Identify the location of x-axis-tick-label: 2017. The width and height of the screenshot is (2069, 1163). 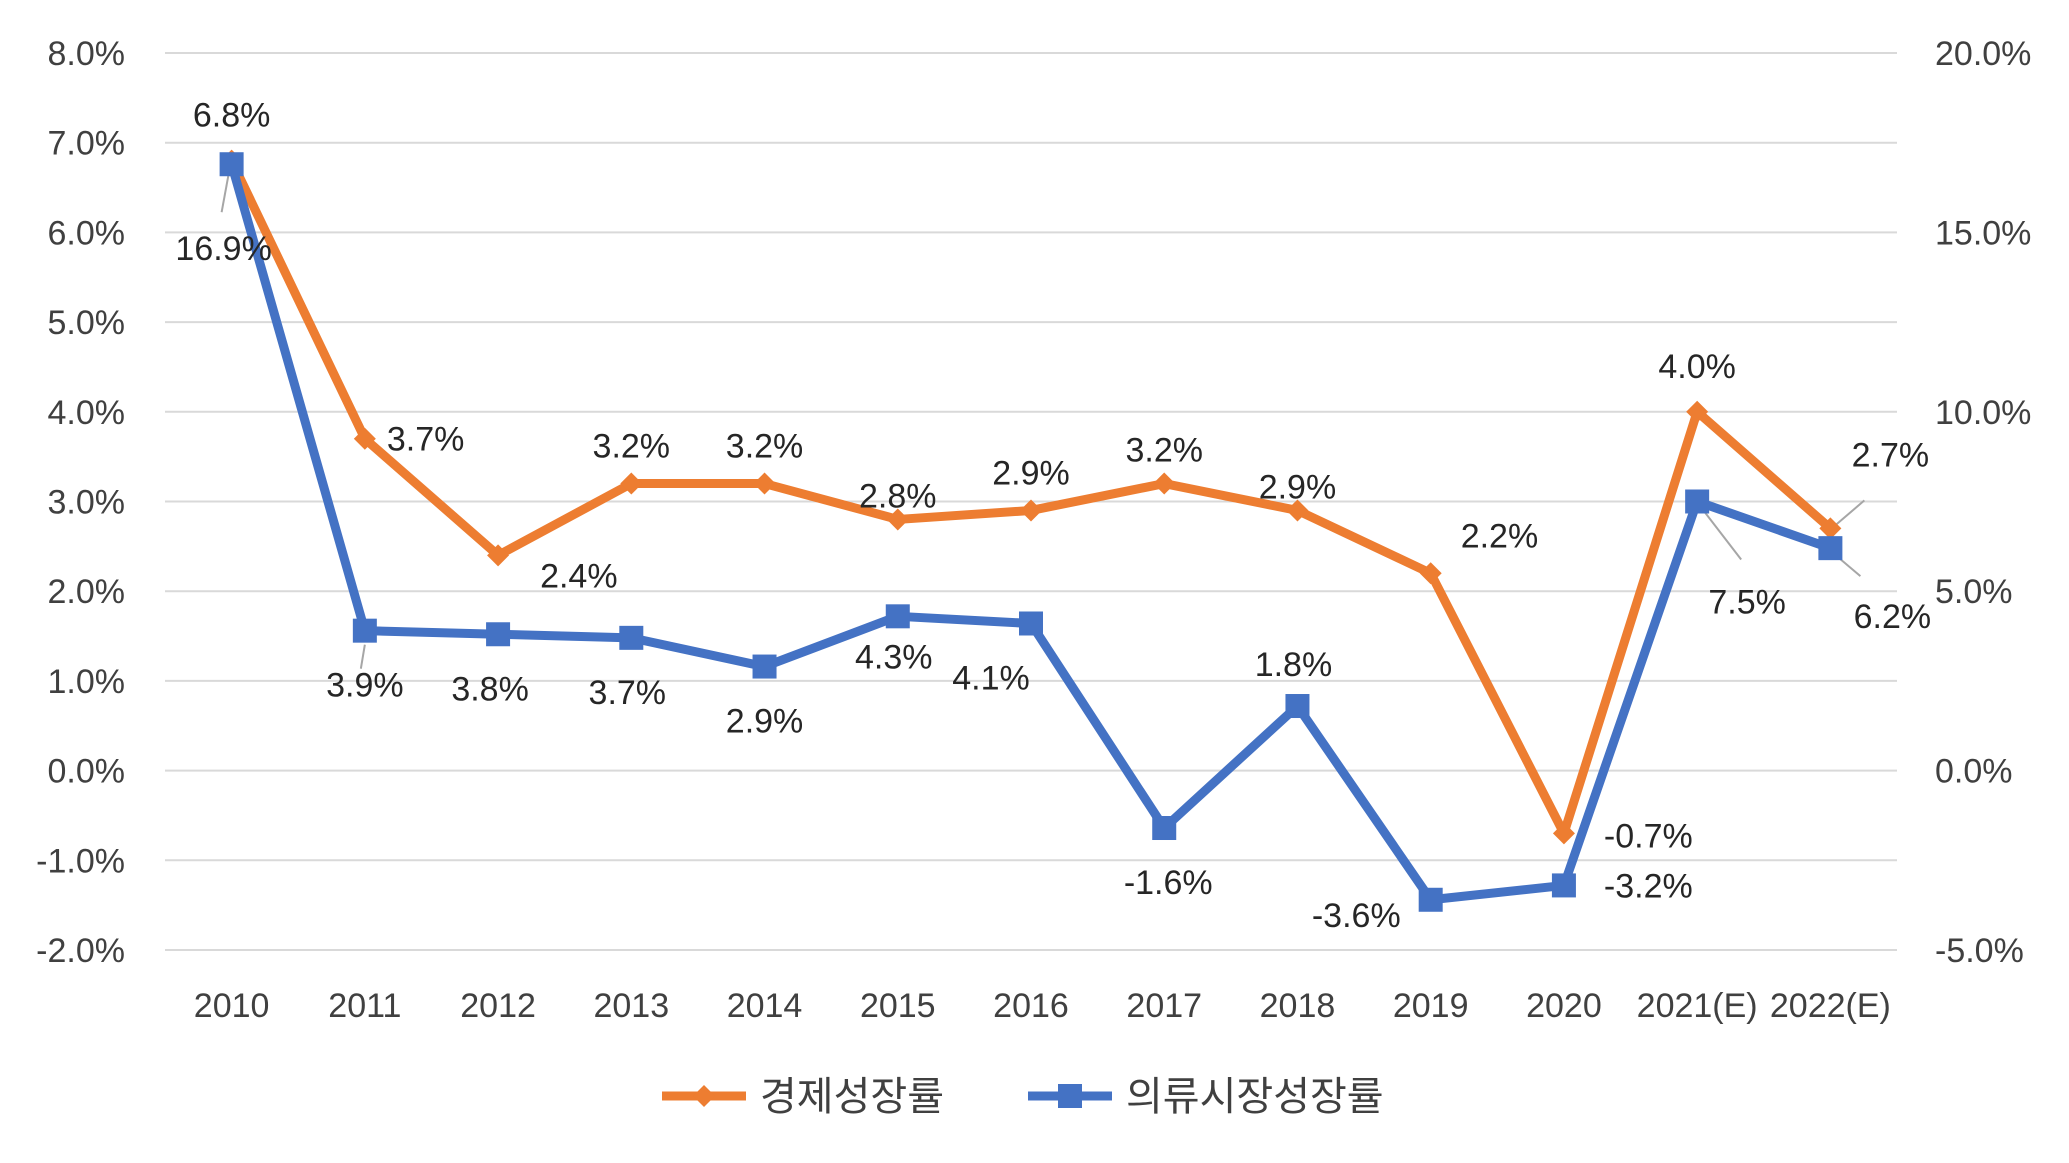
(1164, 1006).